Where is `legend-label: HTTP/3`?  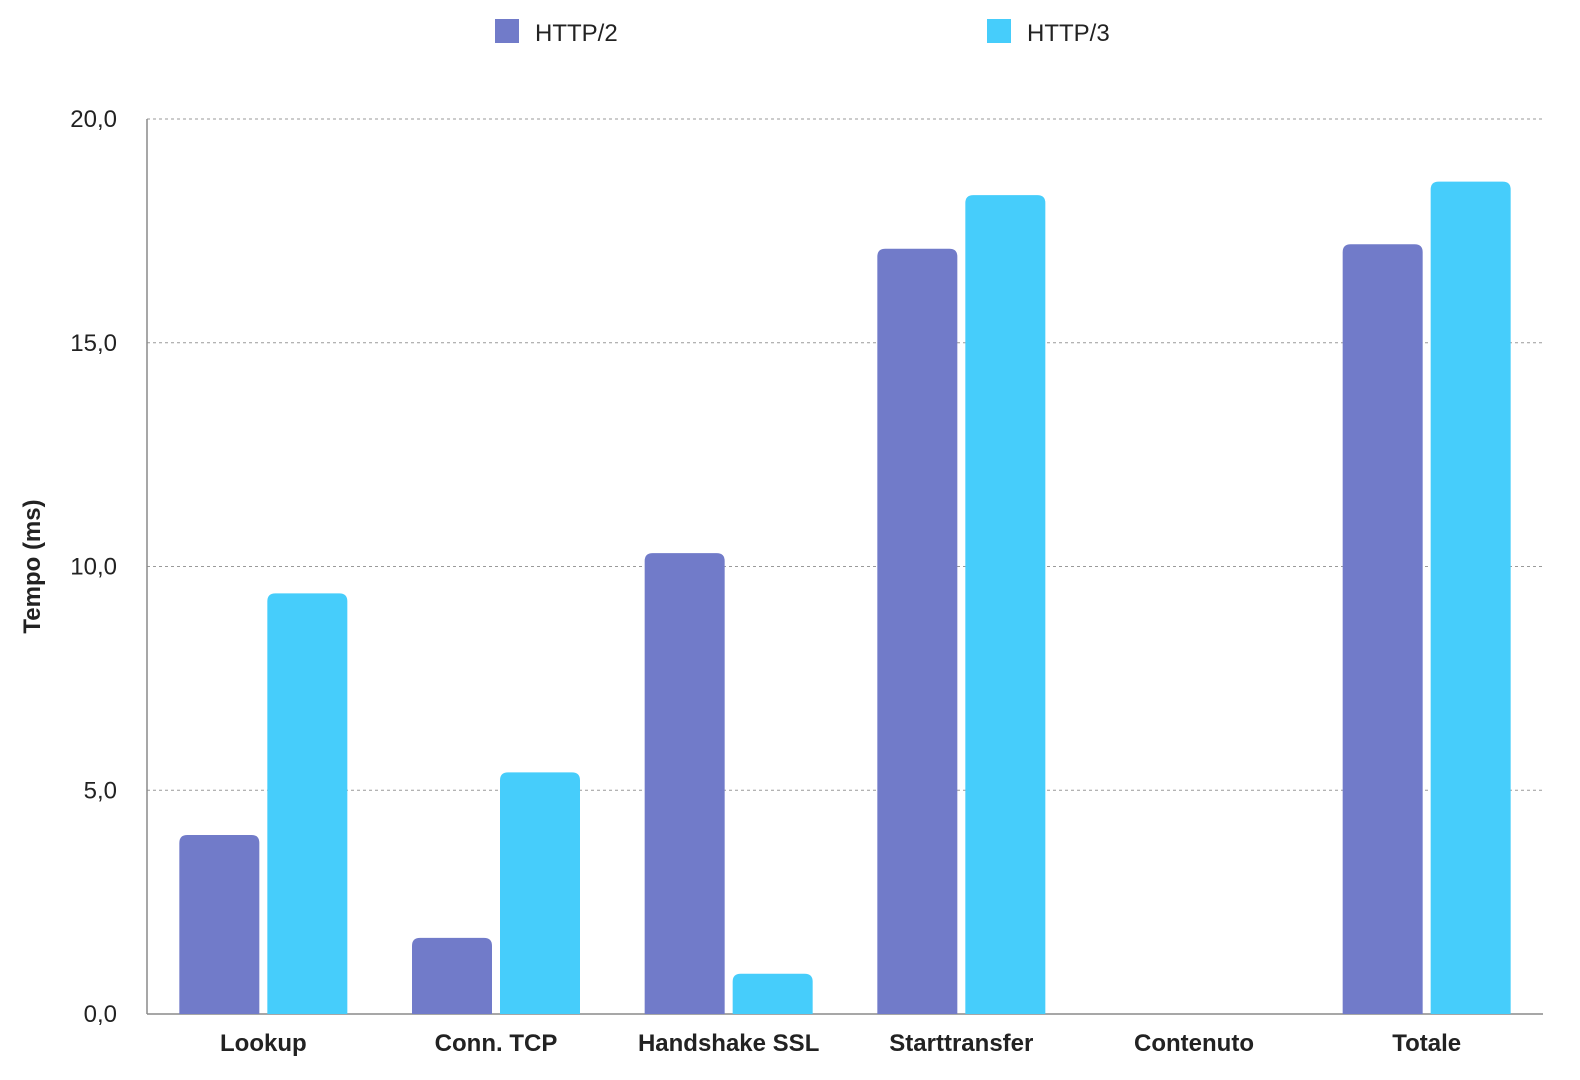
legend-label: HTTP/3 is located at coordinates (1068, 33).